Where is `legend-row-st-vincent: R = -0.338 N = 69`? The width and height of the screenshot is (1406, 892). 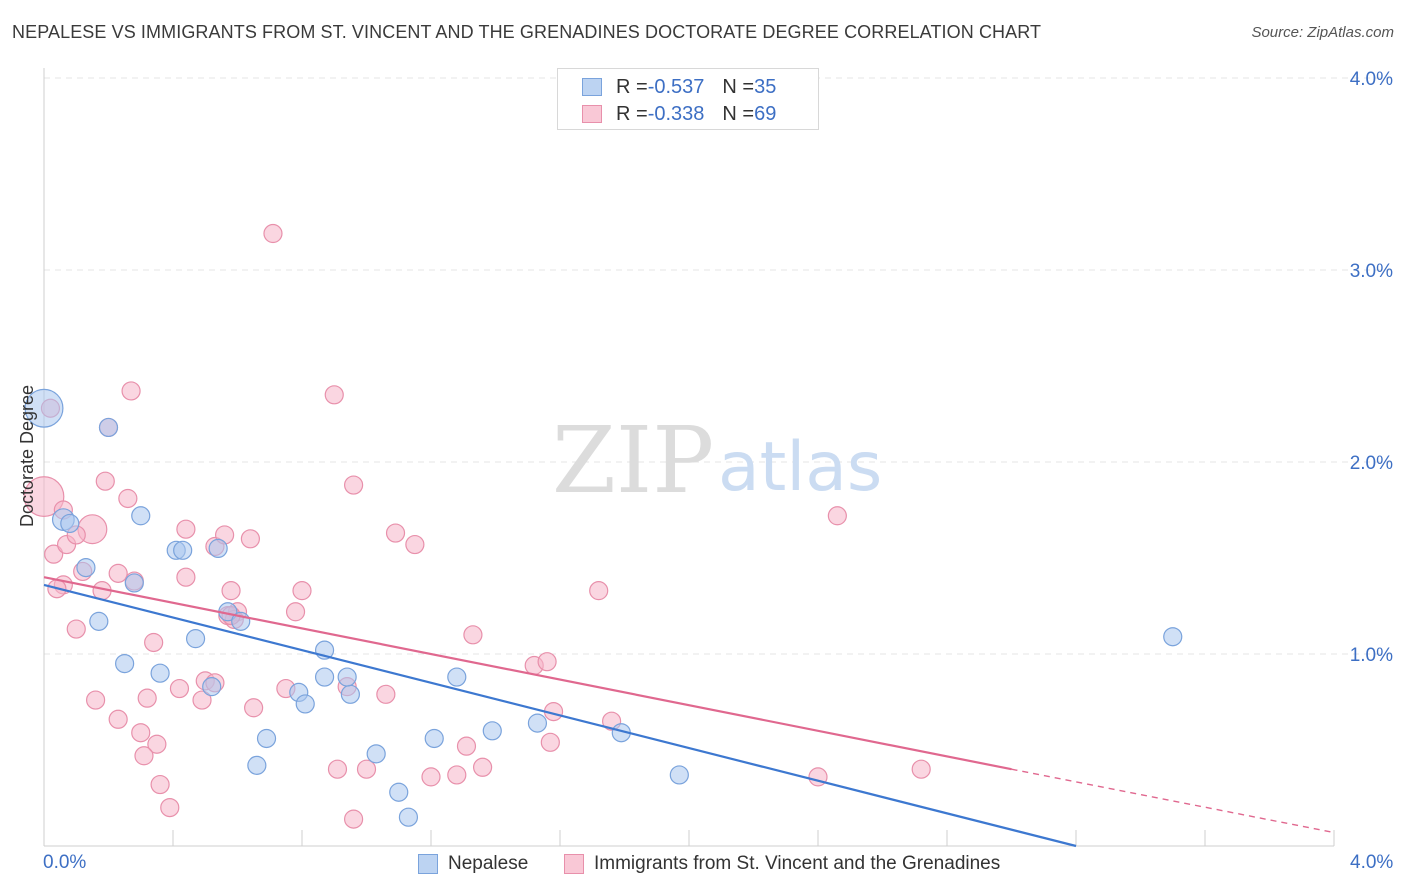
legend-row-st-vincent: R = -0.338 N = 69 is located at coordinates (679, 114).